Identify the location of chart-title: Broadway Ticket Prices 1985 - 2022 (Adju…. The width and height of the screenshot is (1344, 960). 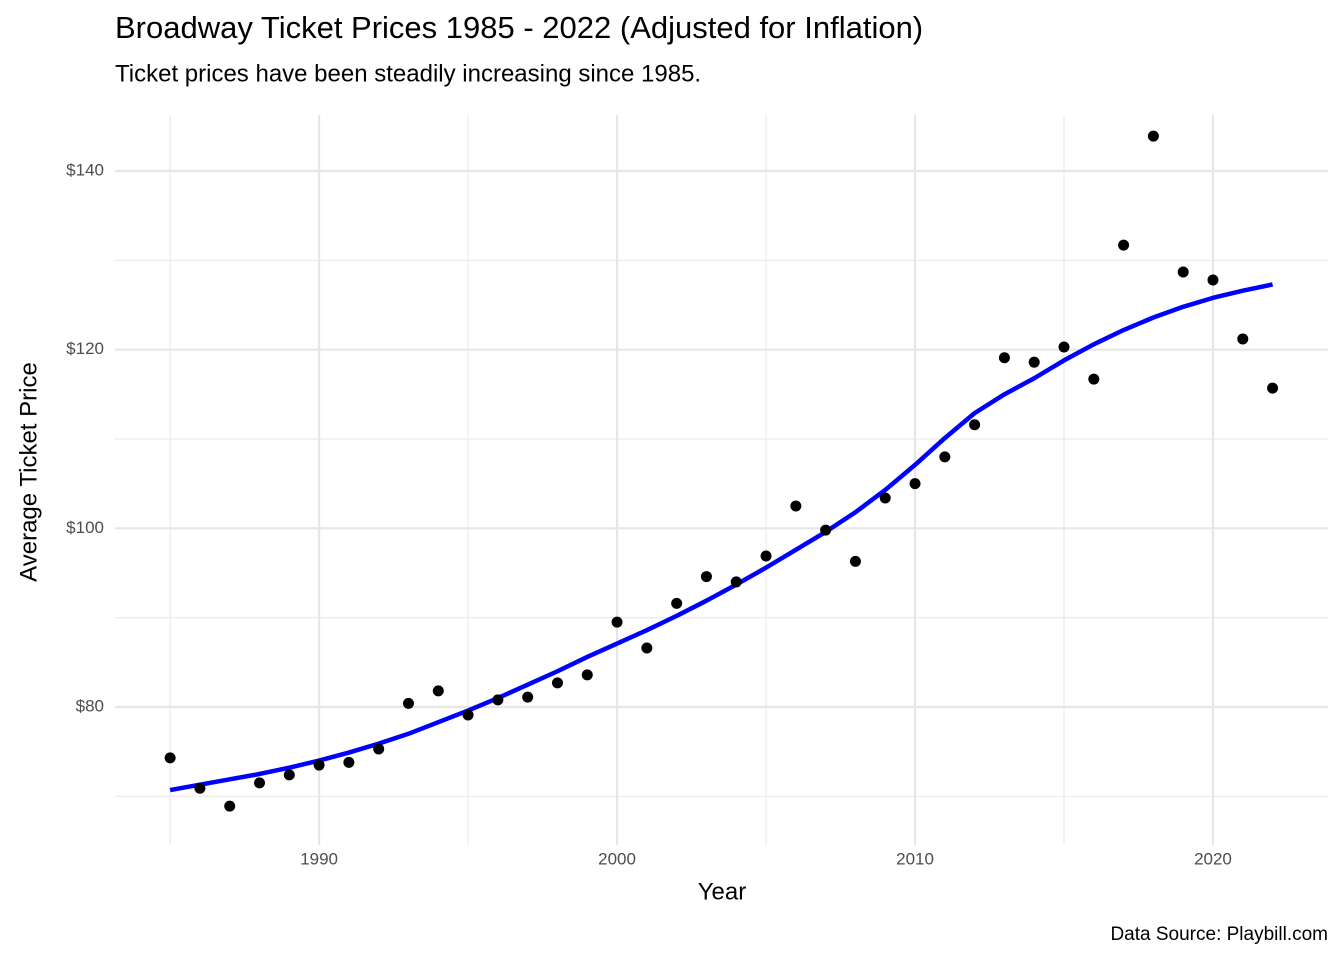
(519, 27).